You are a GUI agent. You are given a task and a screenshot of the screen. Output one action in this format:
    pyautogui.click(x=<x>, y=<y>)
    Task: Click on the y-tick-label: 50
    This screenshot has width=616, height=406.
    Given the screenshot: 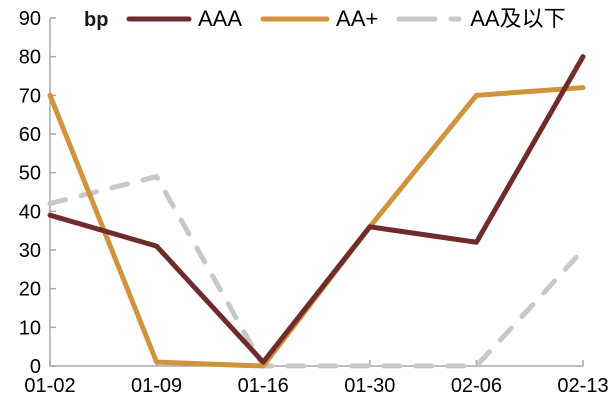 What is the action you would take?
    pyautogui.click(x=30, y=174)
    